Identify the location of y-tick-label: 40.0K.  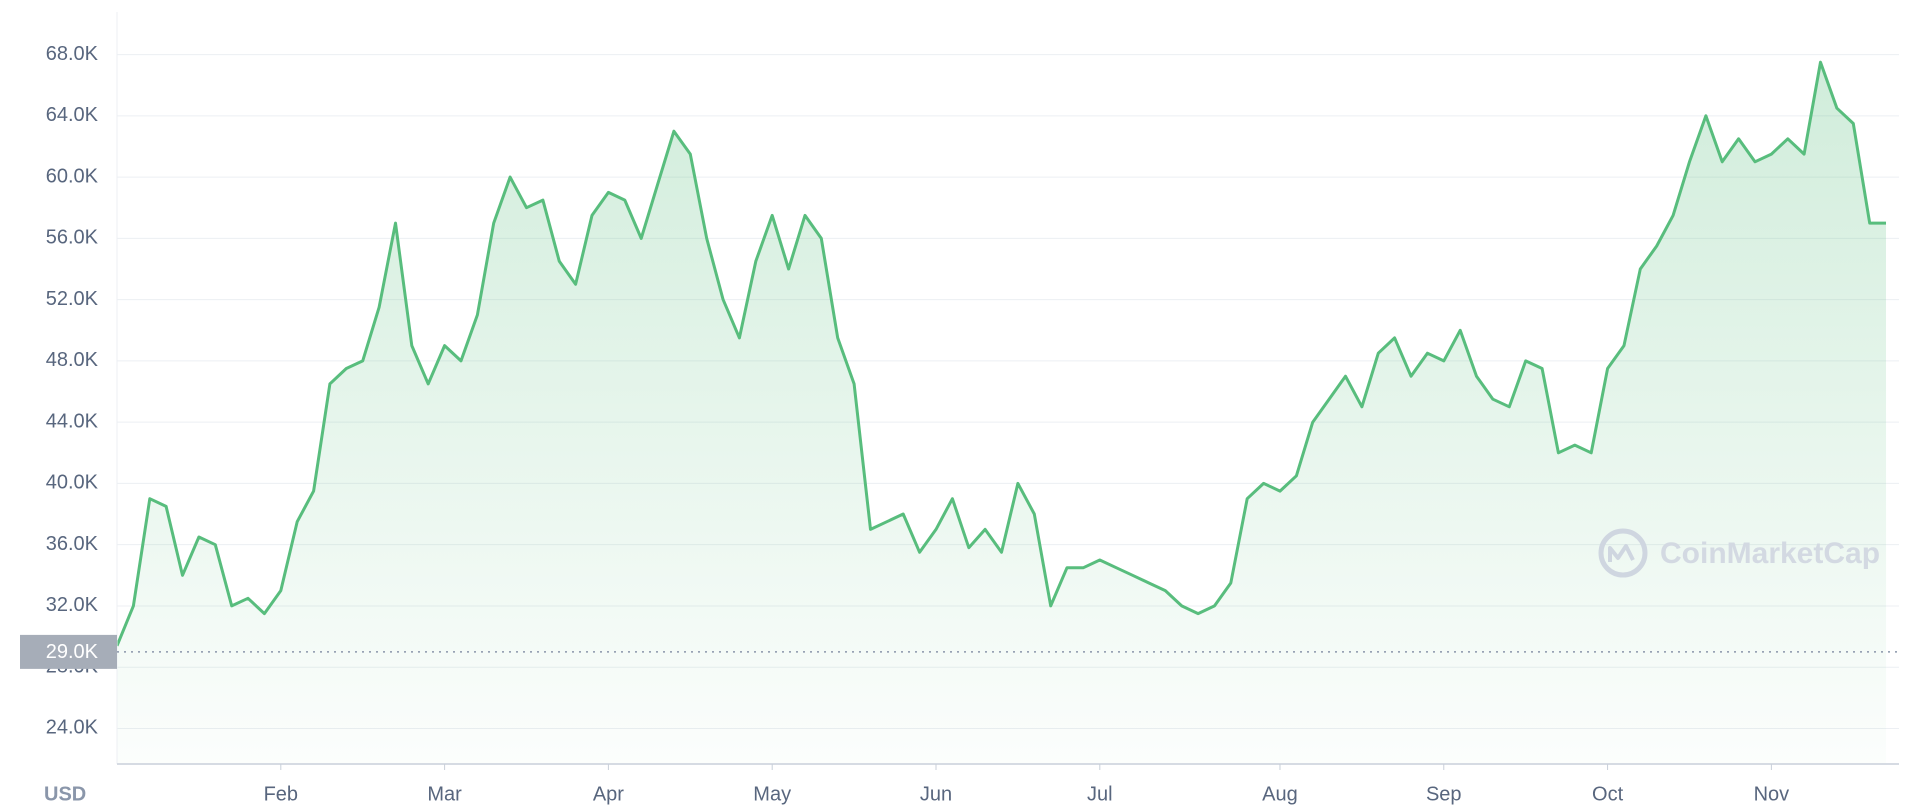
(72, 483).